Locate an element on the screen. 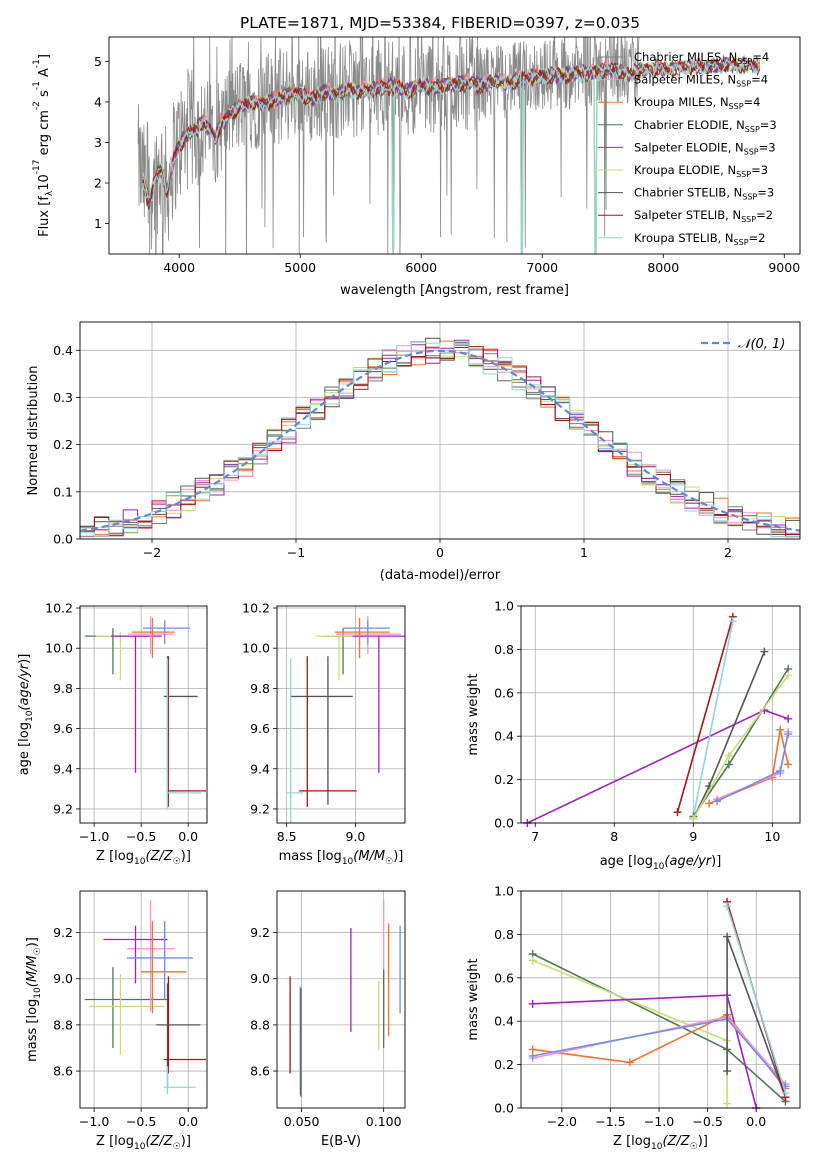  ticks-mass_vs_ebv: 0.050 0.100 8.6 8.8 9.0 9.2 is located at coordinates (325, 1027).